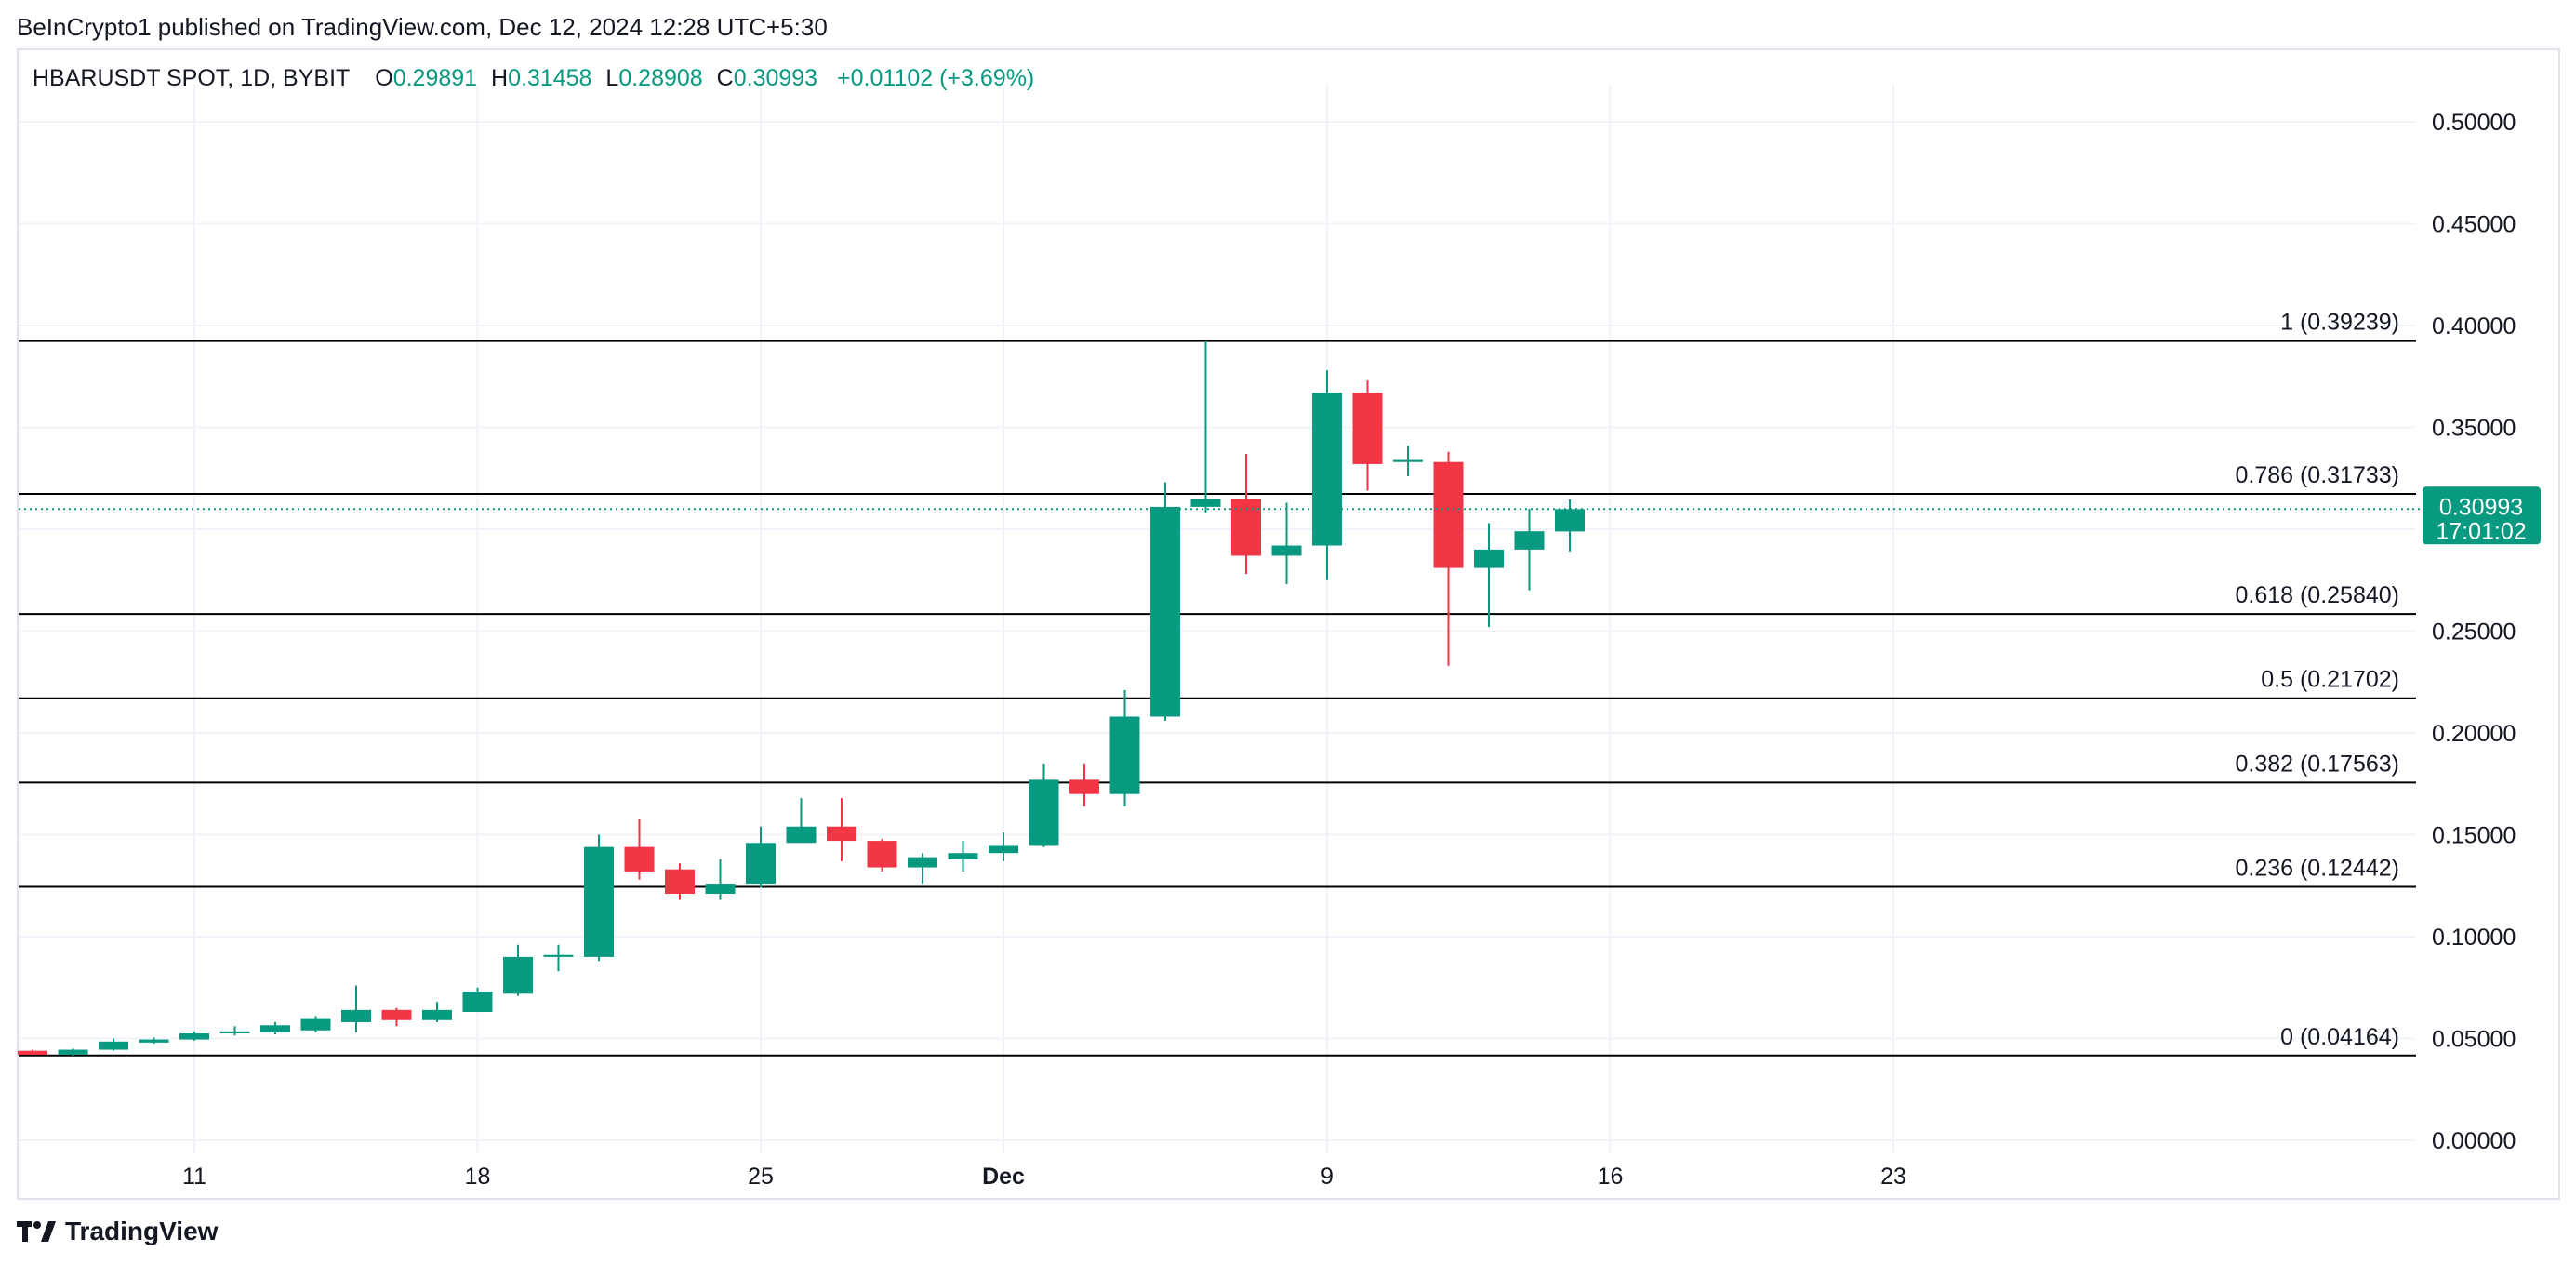 This screenshot has width=2576, height=1265. Describe the element at coordinates (2474, 225) in the screenshot. I see `y-tick-label: 0.45000` at that location.